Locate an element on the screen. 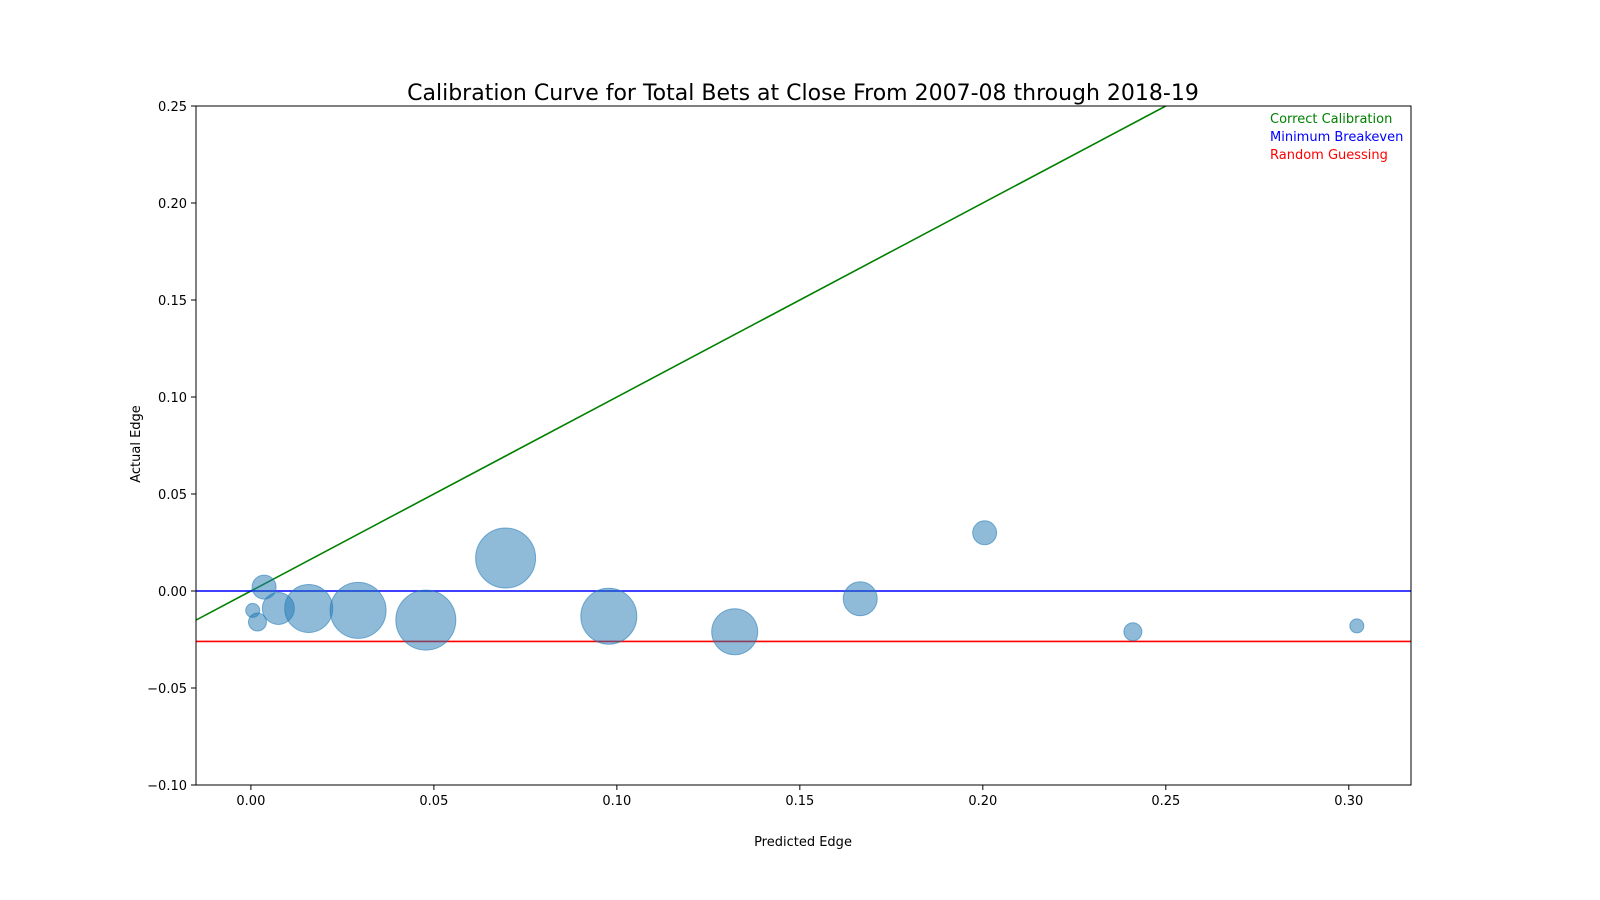 This screenshot has width=1600, height=900. y-axis-label: Actual Edge is located at coordinates (136, 444).